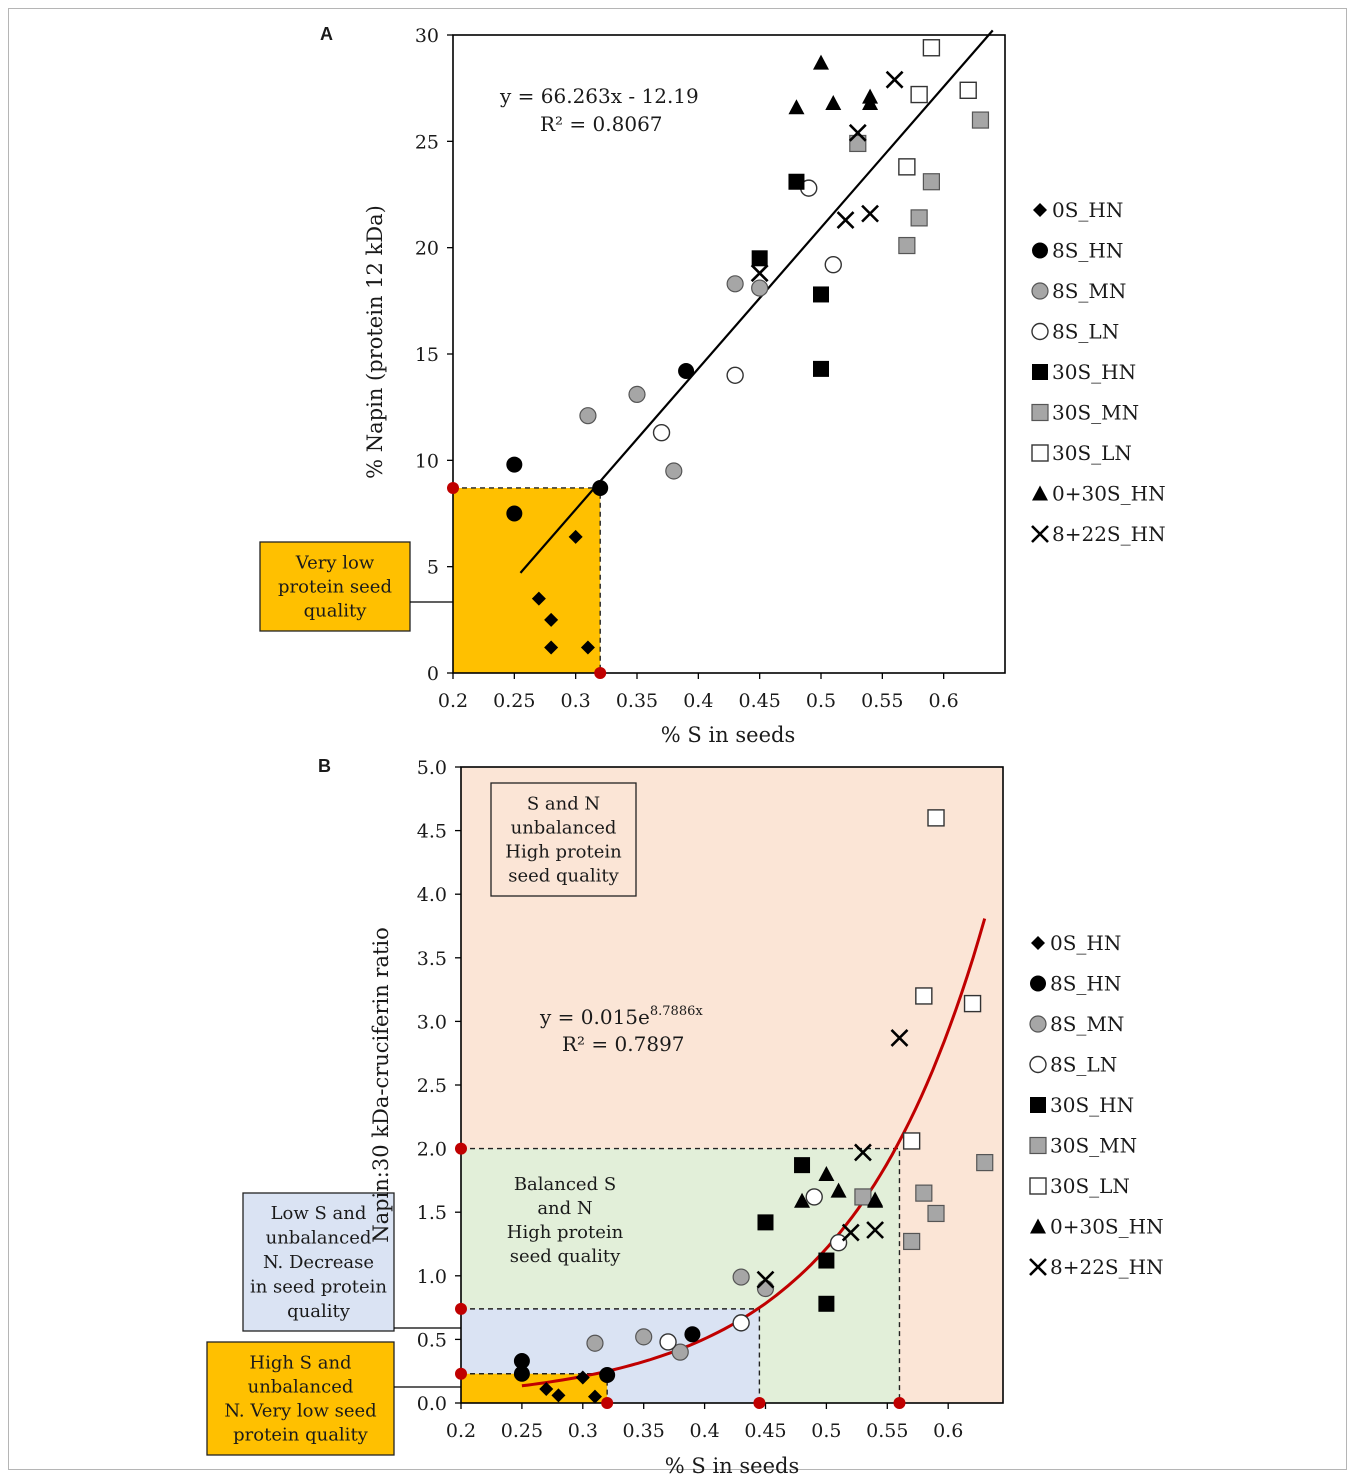 The height and width of the screenshot is (1476, 1357). Describe the element at coordinates (686, 371) in the screenshot. I see `panel-a-point-8s-hn` at that location.